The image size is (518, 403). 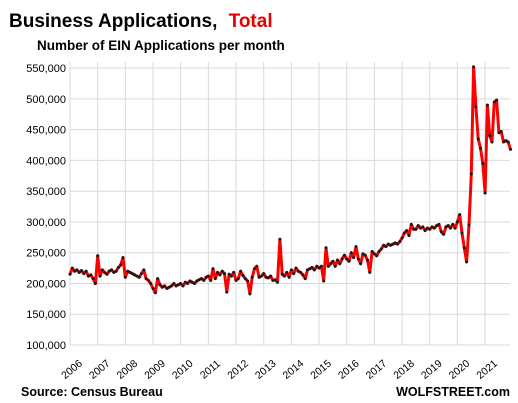 What do you see at coordinates (251, 21) in the screenshot?
I see `chart-title-highlight: Total` at bounding box center [251, 21].